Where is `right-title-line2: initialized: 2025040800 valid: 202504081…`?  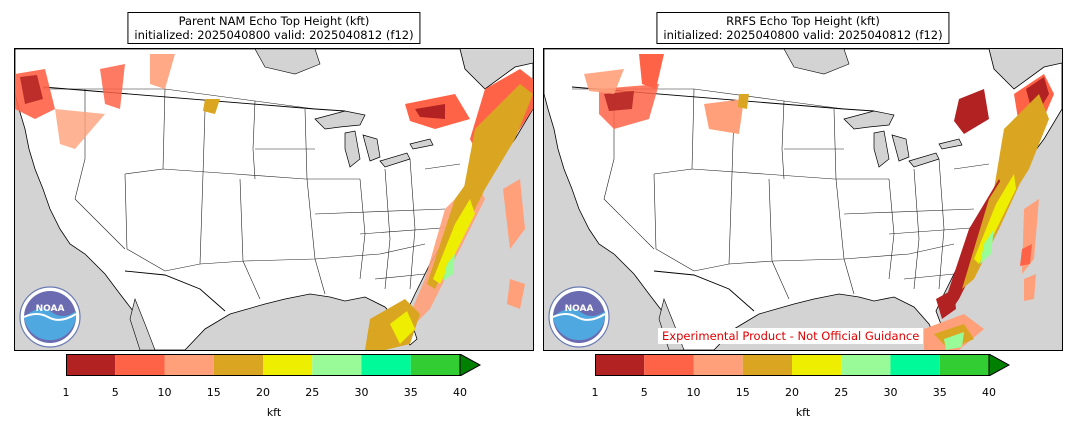 right-title-line2: initialized: 2025040800 valid: 202504081… is located at coordinates (803, 35).